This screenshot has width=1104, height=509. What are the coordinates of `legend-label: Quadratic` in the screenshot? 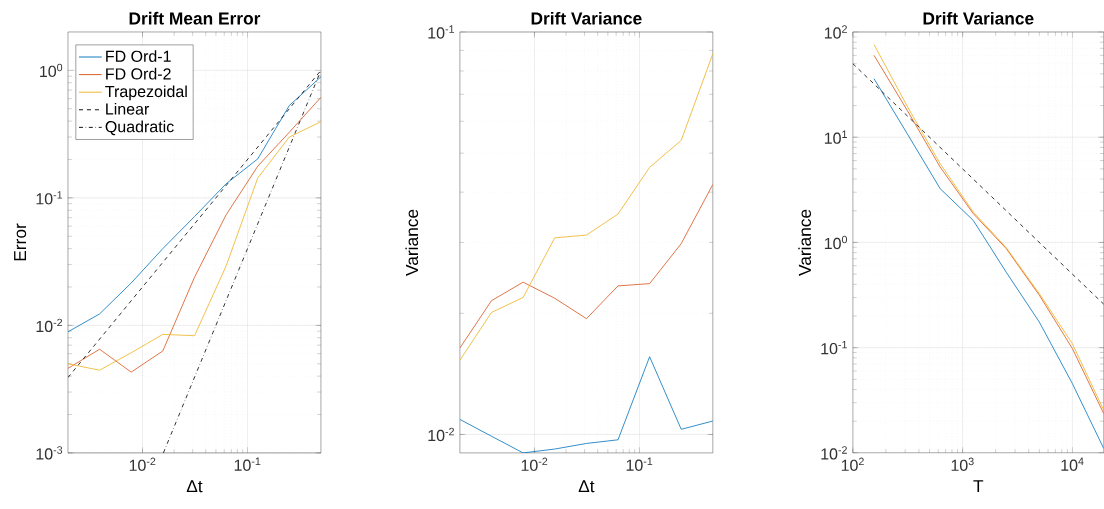 It's located at (139, 128).